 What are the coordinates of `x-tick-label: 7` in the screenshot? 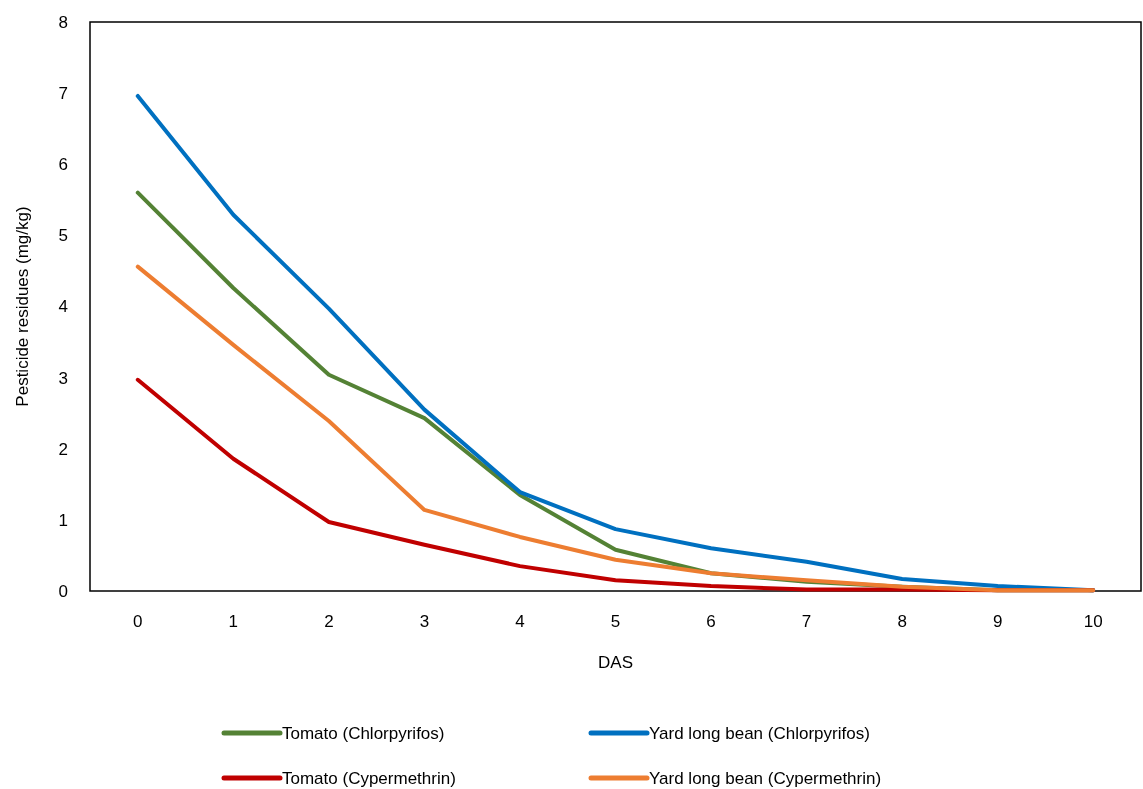 It's located at (806, 621).